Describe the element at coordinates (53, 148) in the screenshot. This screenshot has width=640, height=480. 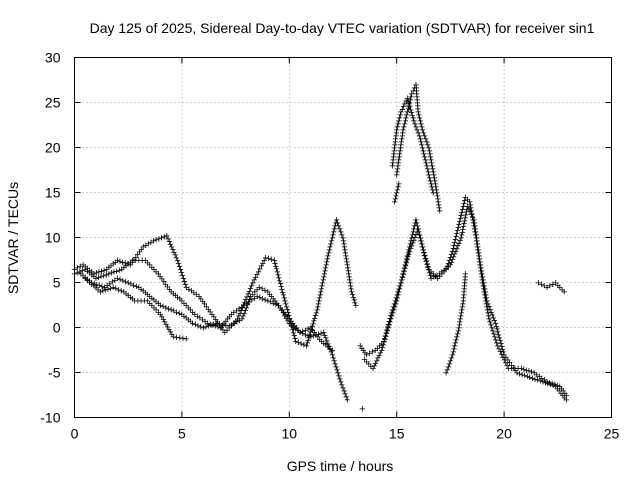
I see `y-tick-label: 20` at that location.